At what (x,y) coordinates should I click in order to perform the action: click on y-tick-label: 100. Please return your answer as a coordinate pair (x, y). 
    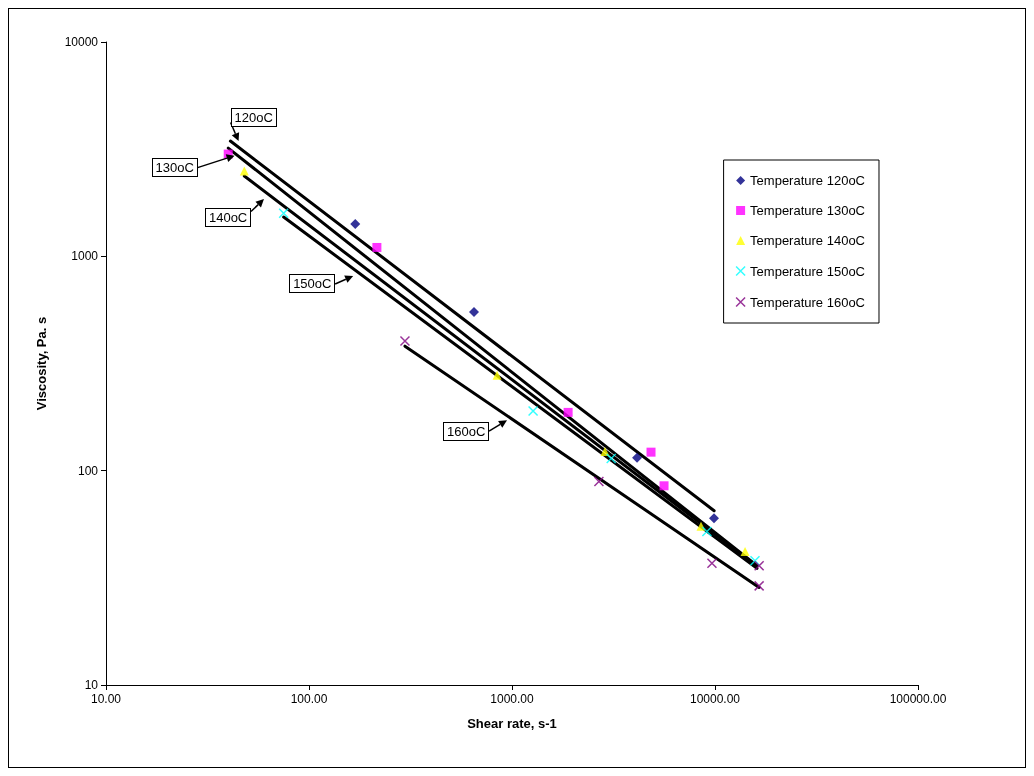
    Looking at the image, I should click on (88, 470).